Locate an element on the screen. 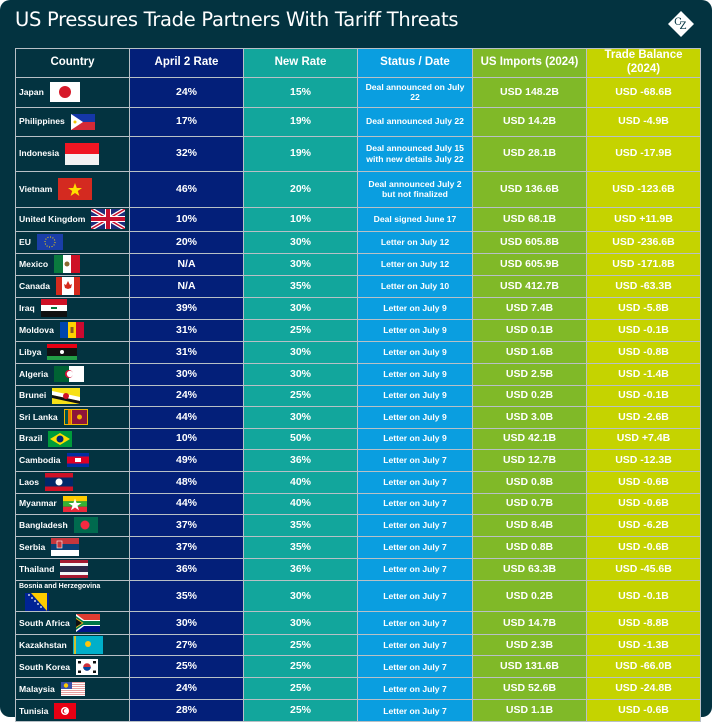 The image size is (715, 722). country-name: South Korea is located at coordinates (45, 666).